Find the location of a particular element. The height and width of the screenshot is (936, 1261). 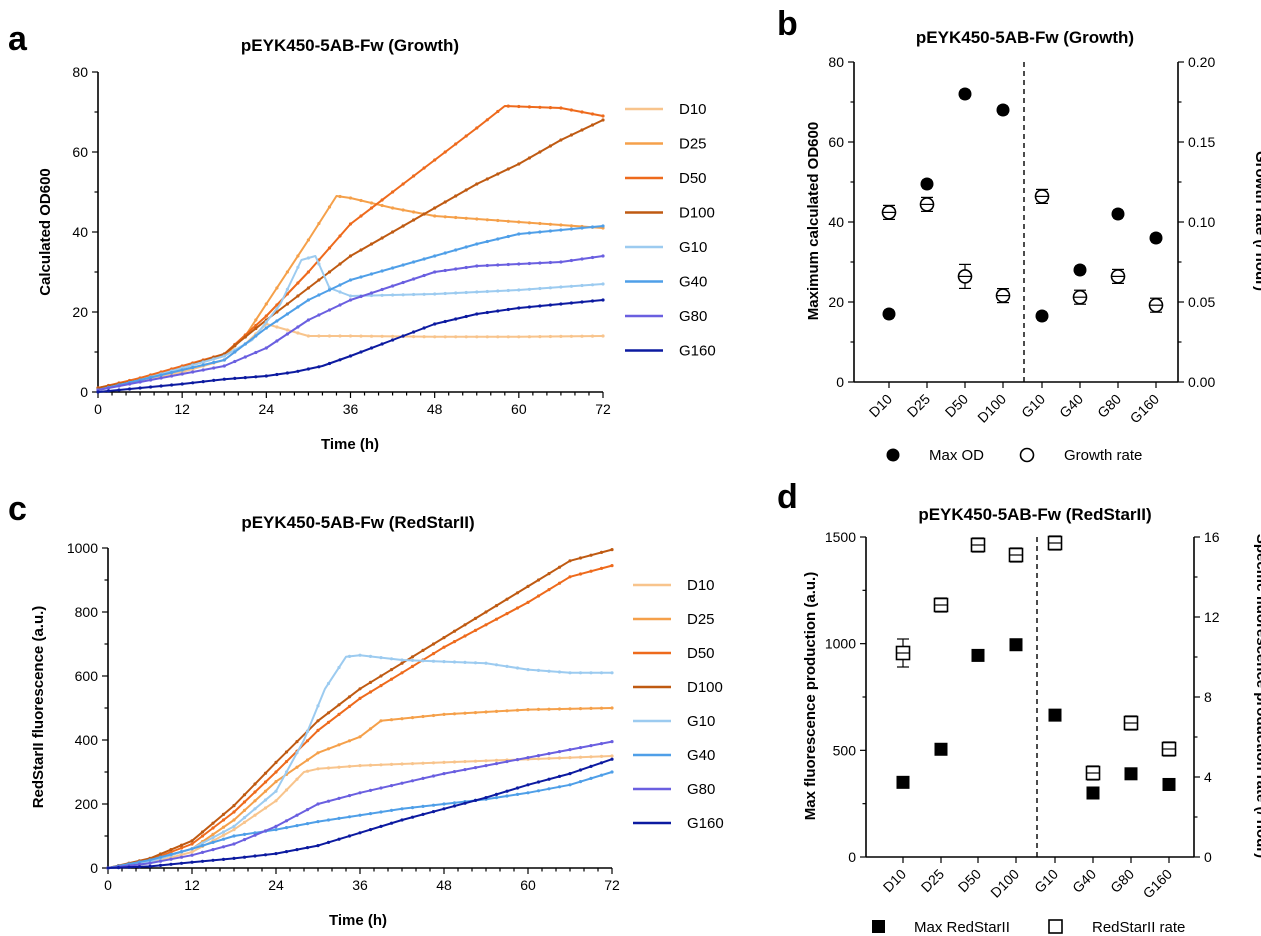

panel-d-legend: Max RedStarII RedStarII rate is located at coordinates (1028, 927).